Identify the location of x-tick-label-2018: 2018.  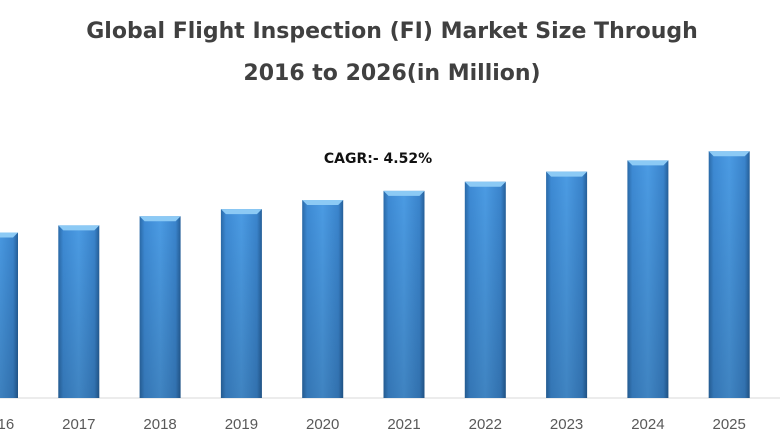
(159, 424).